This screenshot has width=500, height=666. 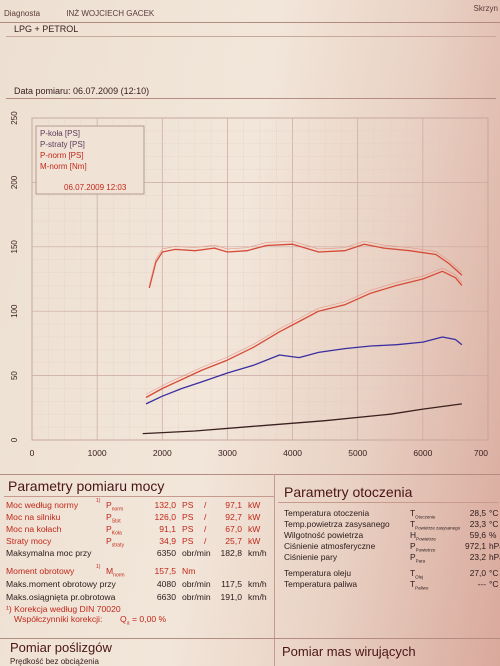 What do you see at coordinates (227, 453) in the screenshot?
I see `x-tick-label: 3000` at bounding box center [227, 453].